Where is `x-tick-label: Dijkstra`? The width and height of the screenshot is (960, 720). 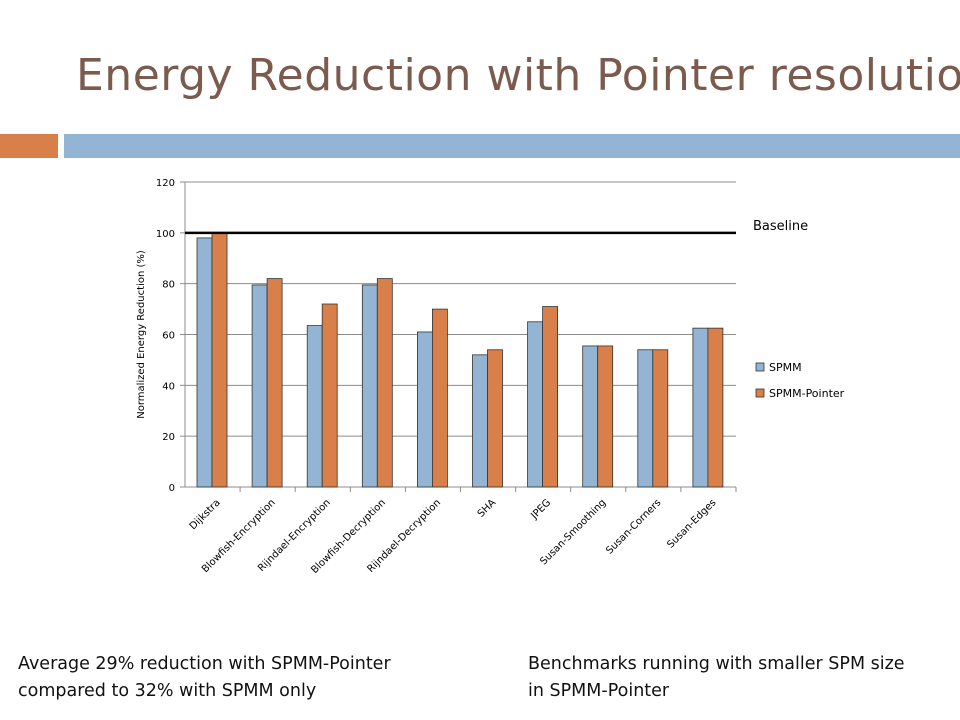
x-tick-label: Dijkstra is located at coordinates (205, 514).